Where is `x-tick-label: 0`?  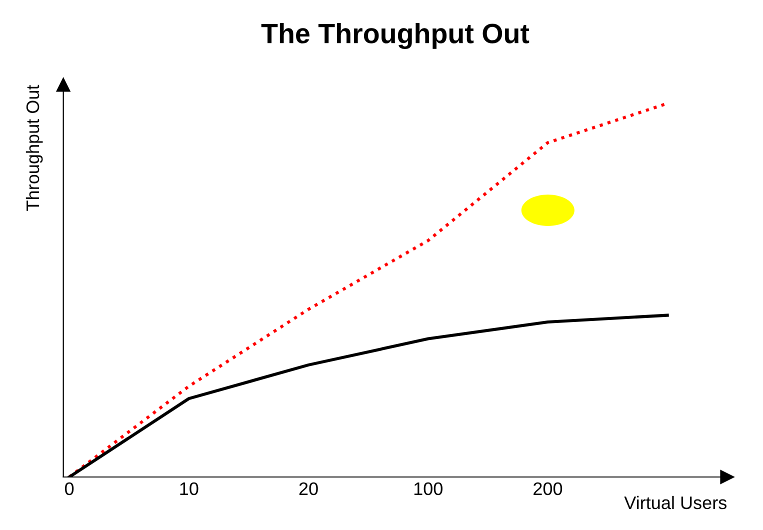
x-tick-label: 0 is located at coordinates (69, 489).